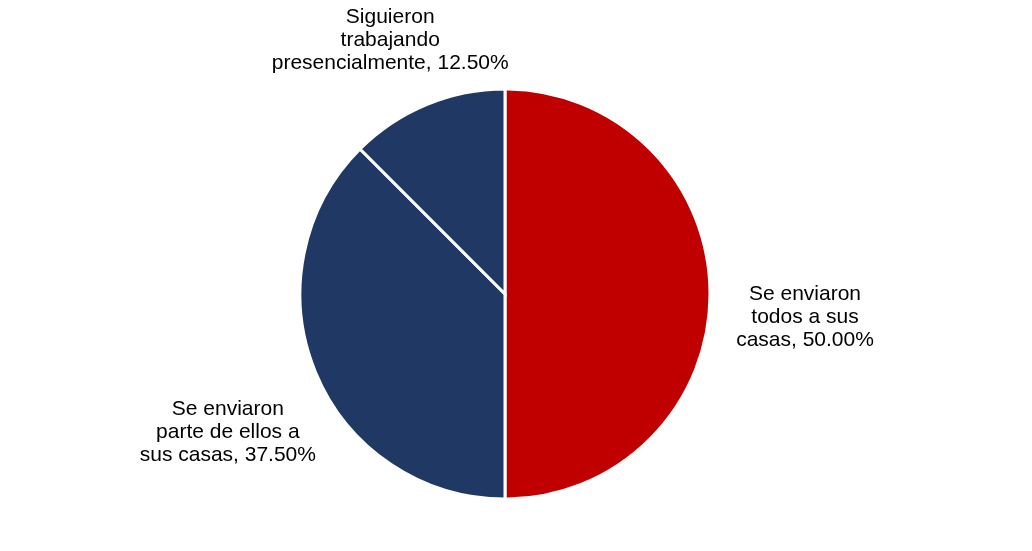  I want to click on slice-label: Se enviaron parte de ellos a sus casas, 37.50%, so click(227, 430).